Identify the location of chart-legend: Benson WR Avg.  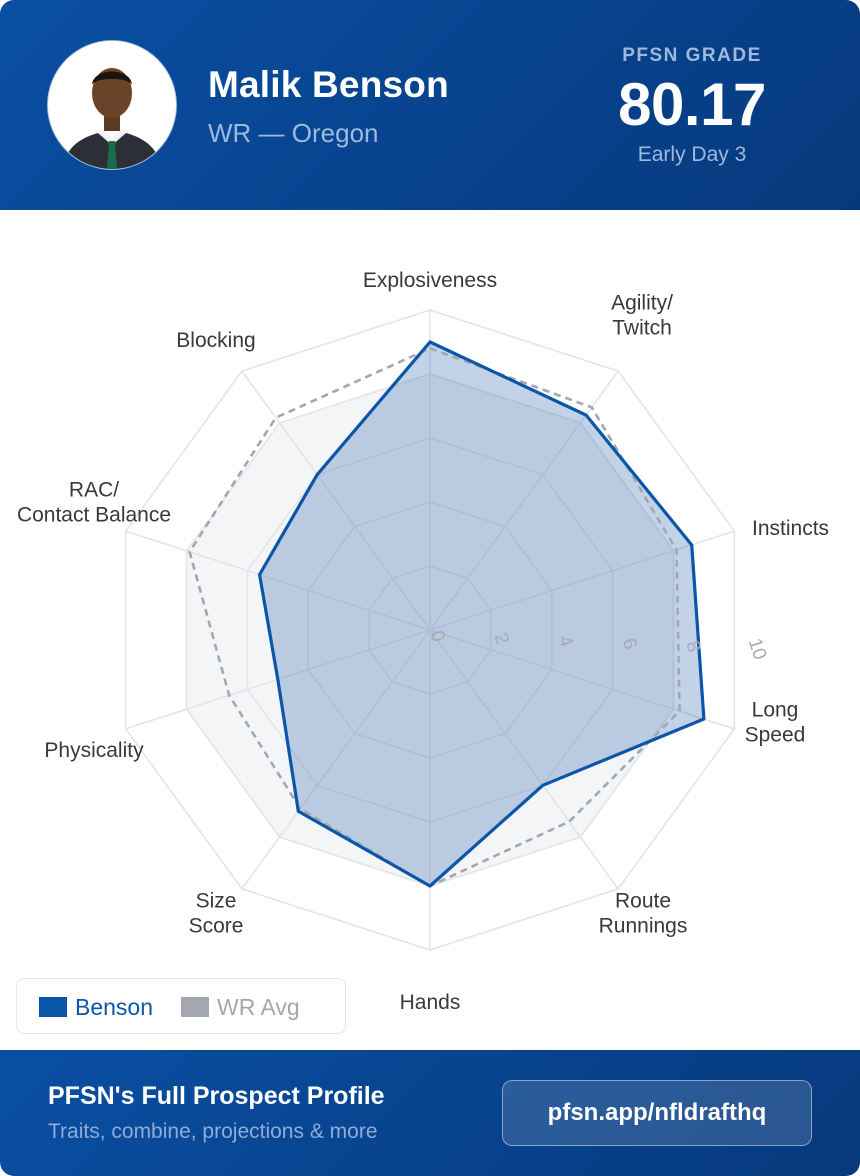
(181, 1006).